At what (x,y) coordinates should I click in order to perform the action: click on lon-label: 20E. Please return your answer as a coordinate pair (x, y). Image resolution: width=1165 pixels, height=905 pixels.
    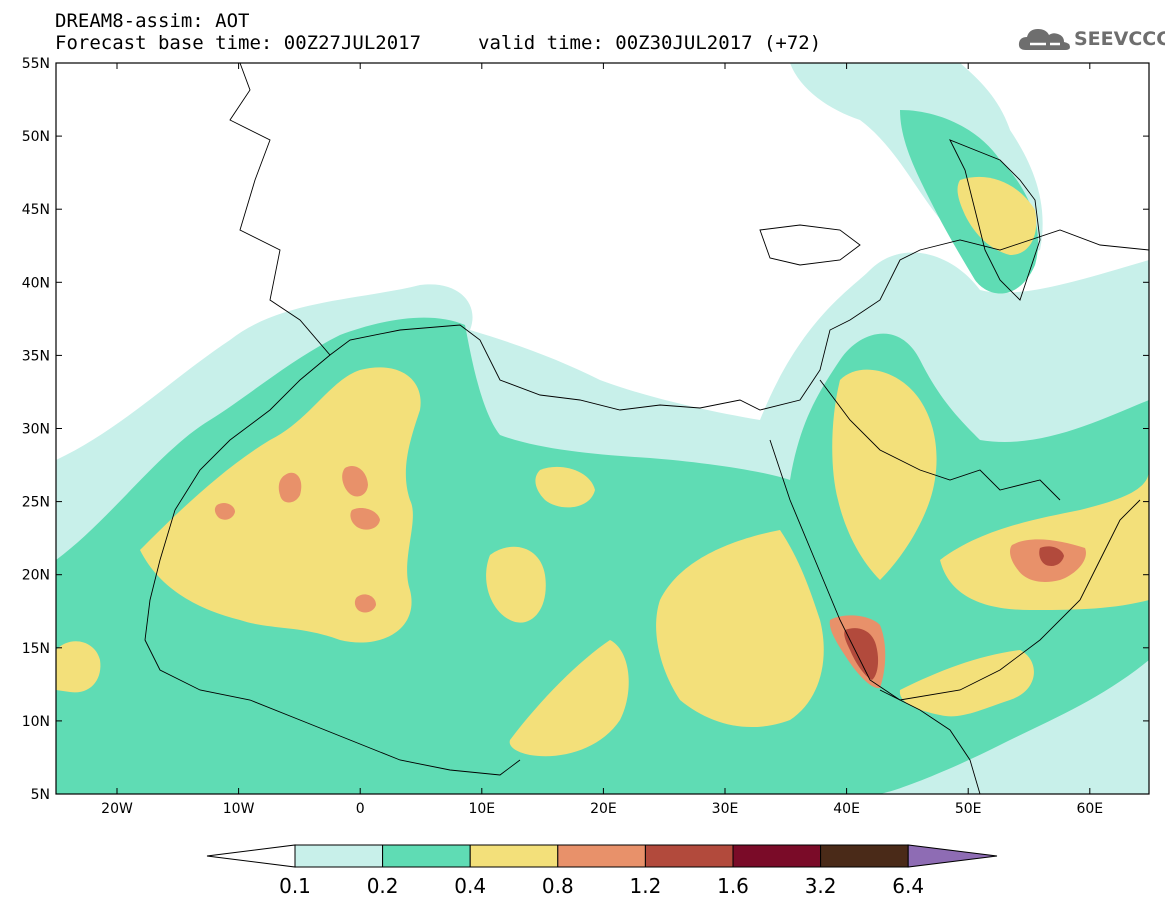
    Looking at the image, I should click on (603, 809).